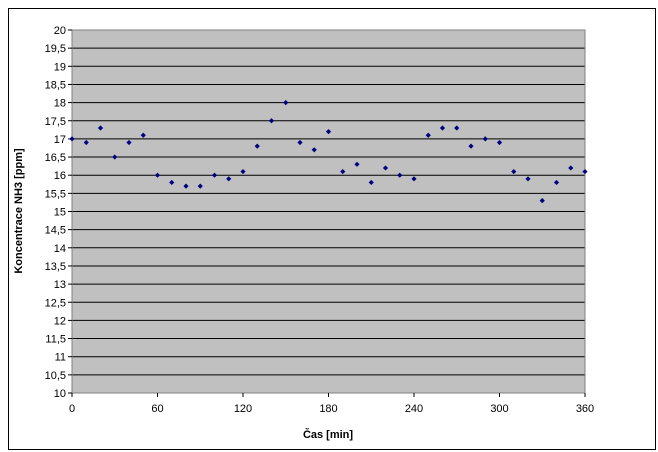  What do you see at coordinates (60, 321) in the screenshot?
I see `y-tick-label: 12` at bounding box center [60, 321].